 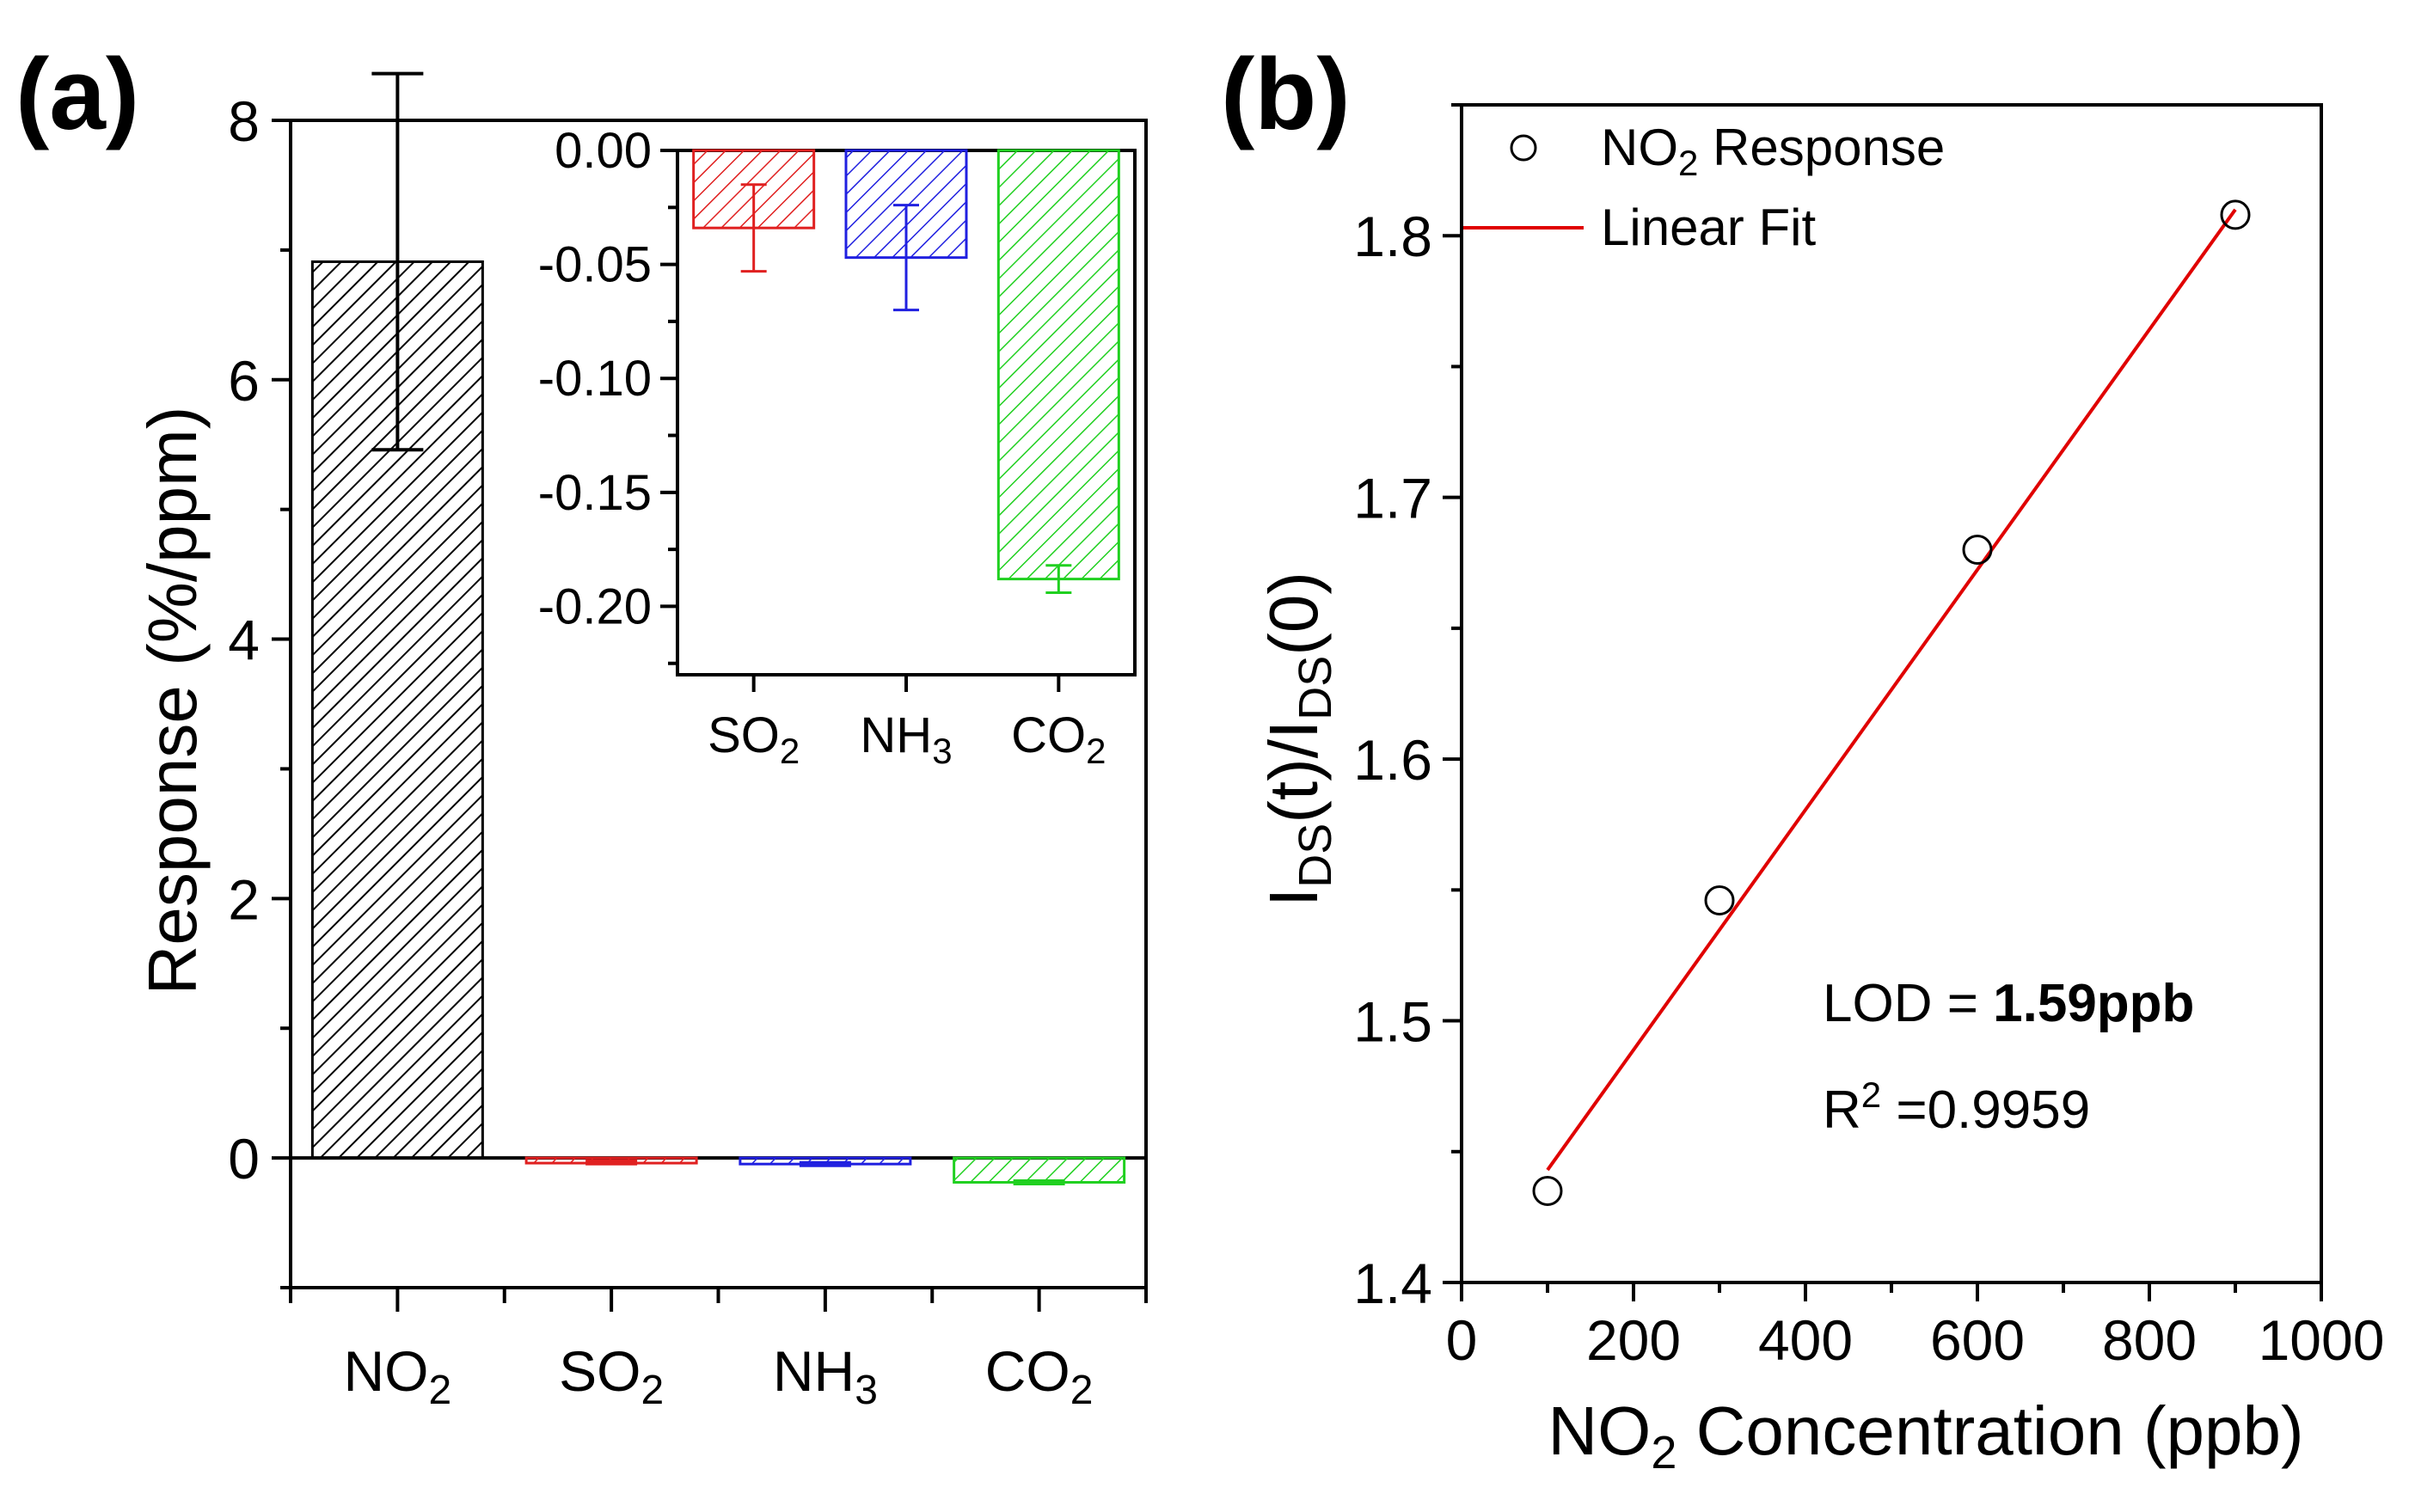 I want to click on panel-a-ytick-label: 4, so click(x=244, y=640).